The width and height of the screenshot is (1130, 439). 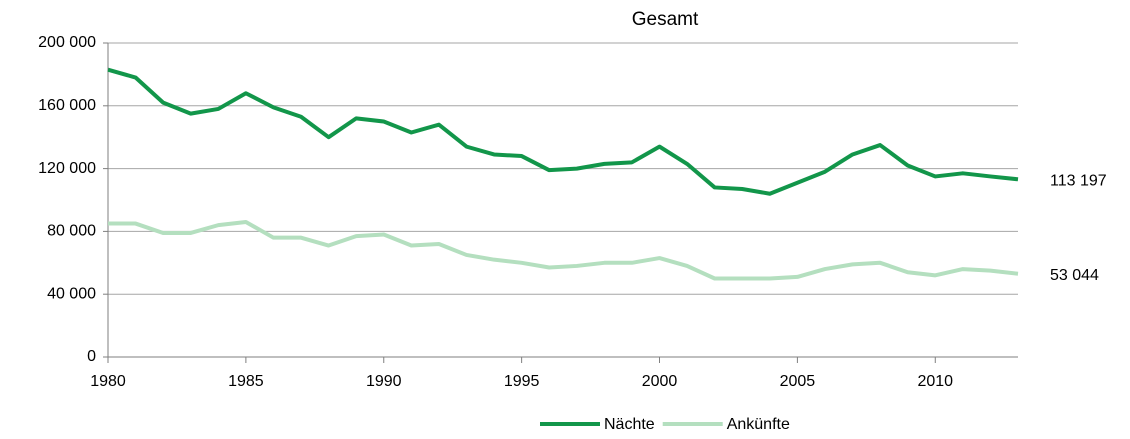 I want to click on x-tick-label: 1995, so click(x=522, y=381).